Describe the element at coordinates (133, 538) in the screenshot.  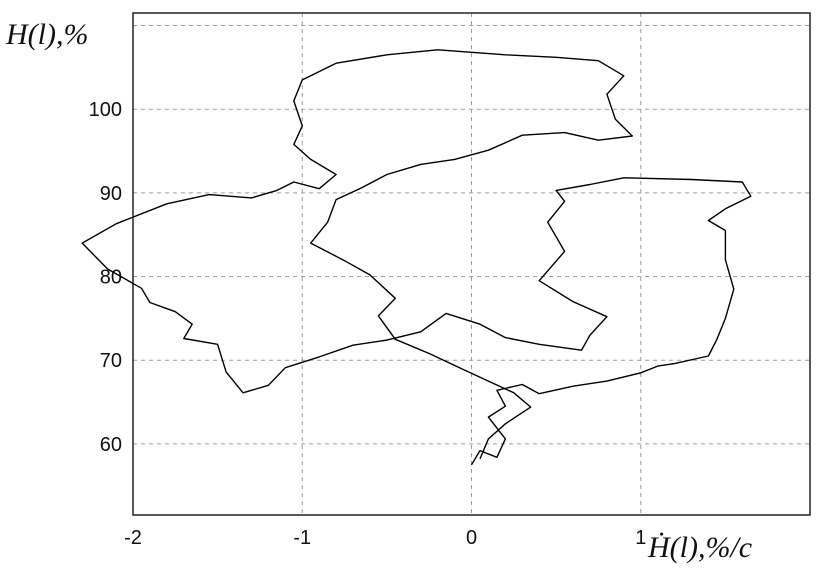
I see `x-tick-label: -2` at that location.